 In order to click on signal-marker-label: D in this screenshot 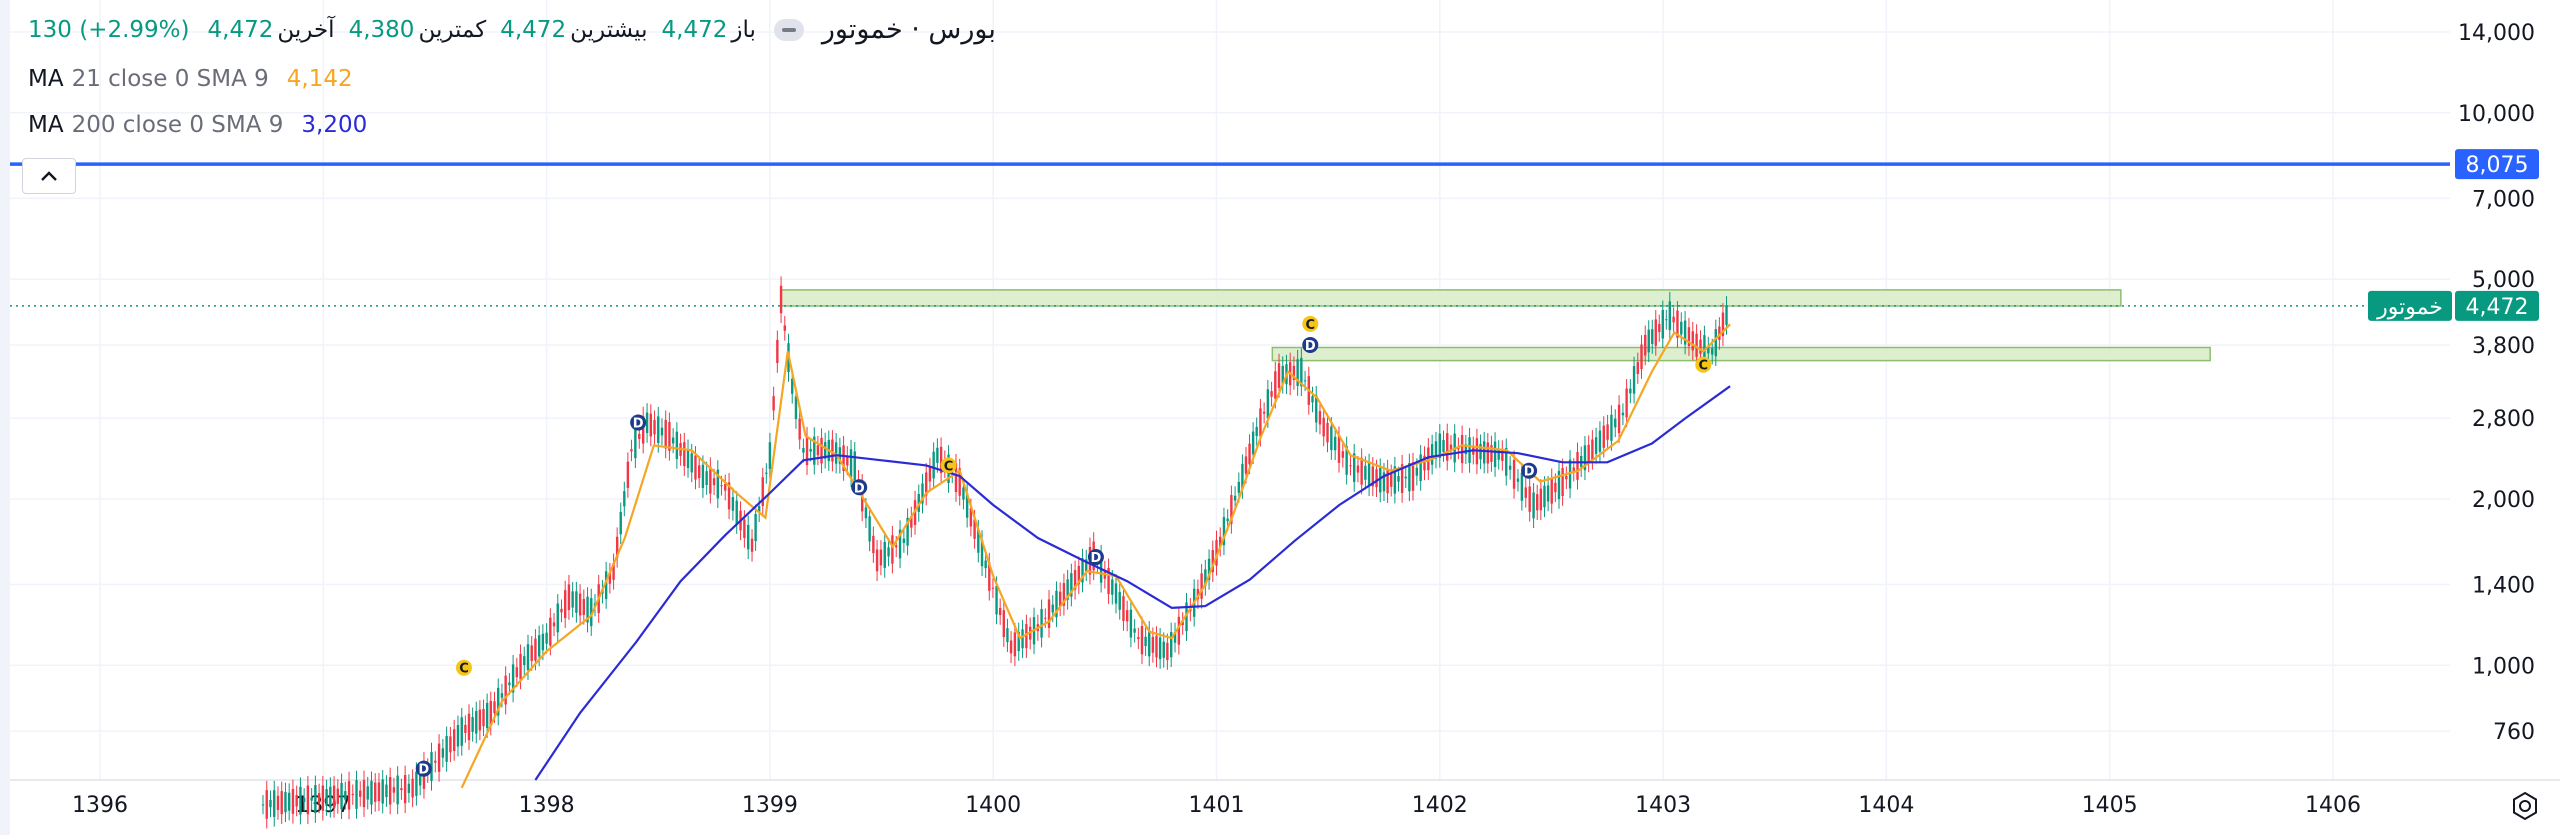, I will do `click(1310, 346)`.